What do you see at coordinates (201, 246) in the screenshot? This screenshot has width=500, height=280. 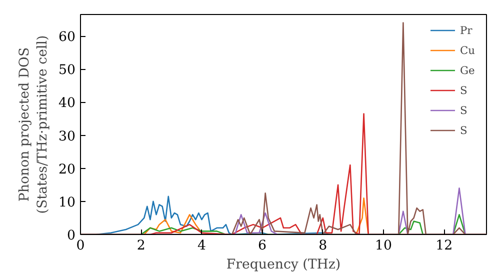 I see `x-tick-label: 4` at bounding box center [201, 246].